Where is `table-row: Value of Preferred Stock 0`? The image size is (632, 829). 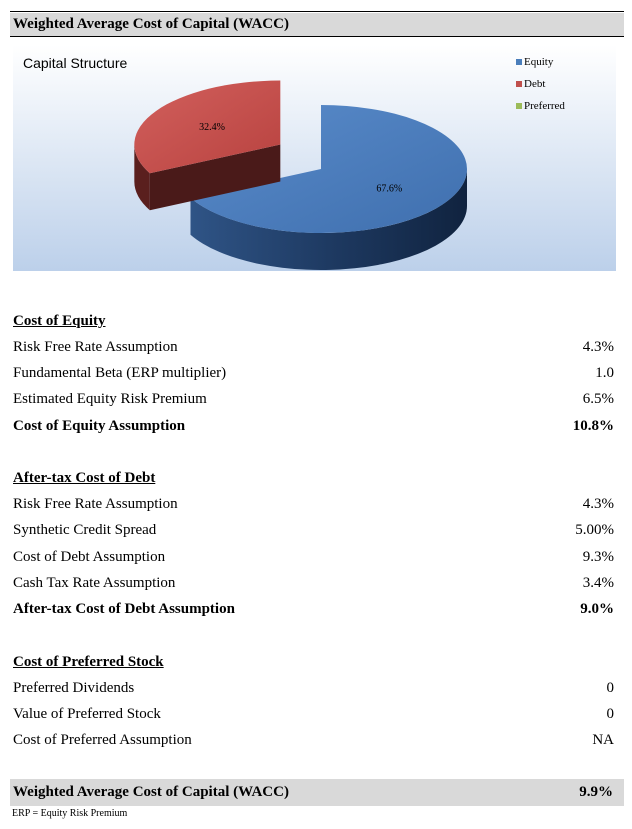
table-row: Value of Preferred Stock 0 is located at coordinates (313, 716).